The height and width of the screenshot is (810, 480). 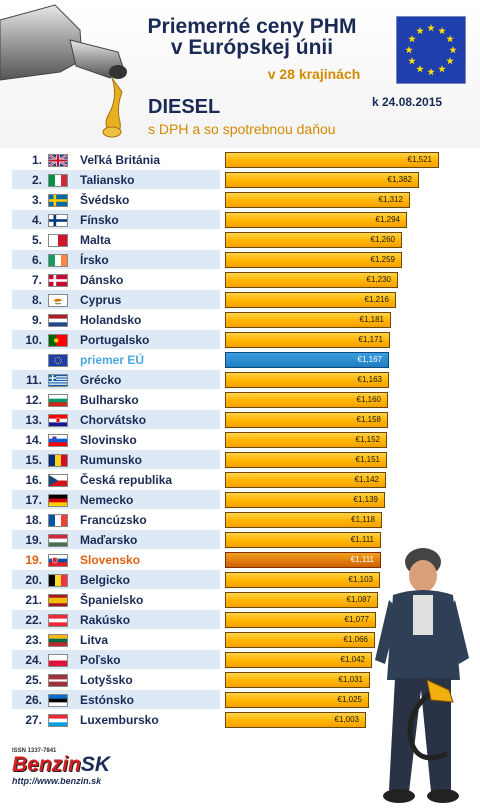 I want to click on price-value-label: €1,163, so click(x=369, y=379).